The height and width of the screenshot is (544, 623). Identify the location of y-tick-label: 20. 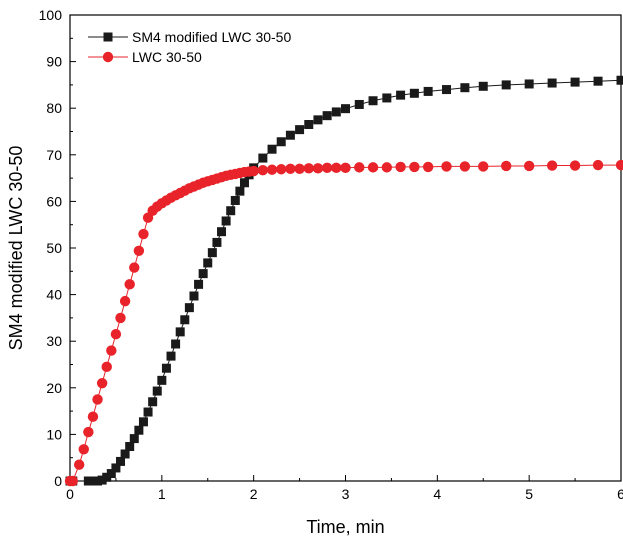
(54, 388).